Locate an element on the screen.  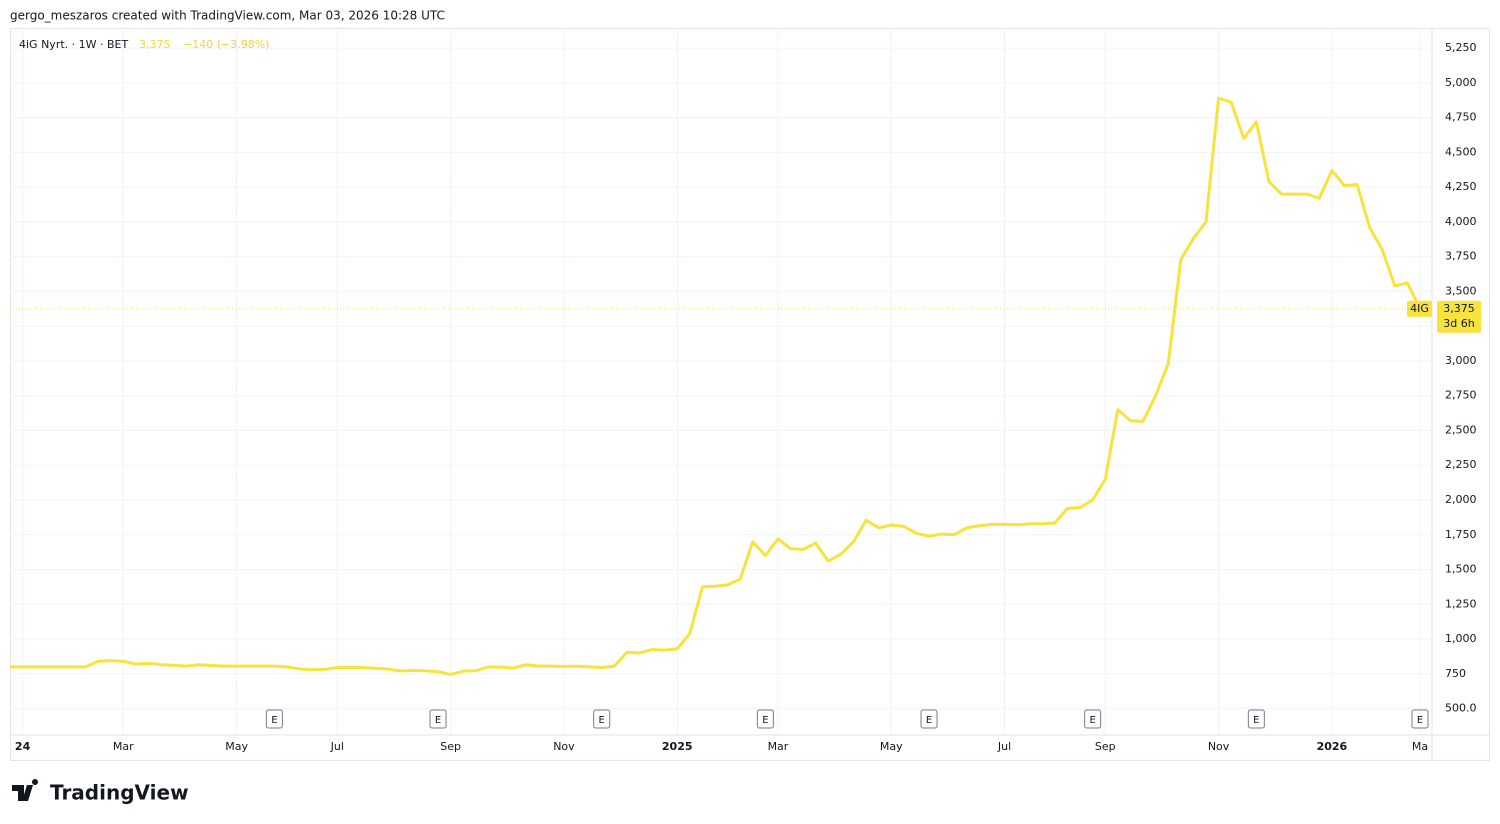
x-tick-label: Ma is located at coordinates (1420, 746).